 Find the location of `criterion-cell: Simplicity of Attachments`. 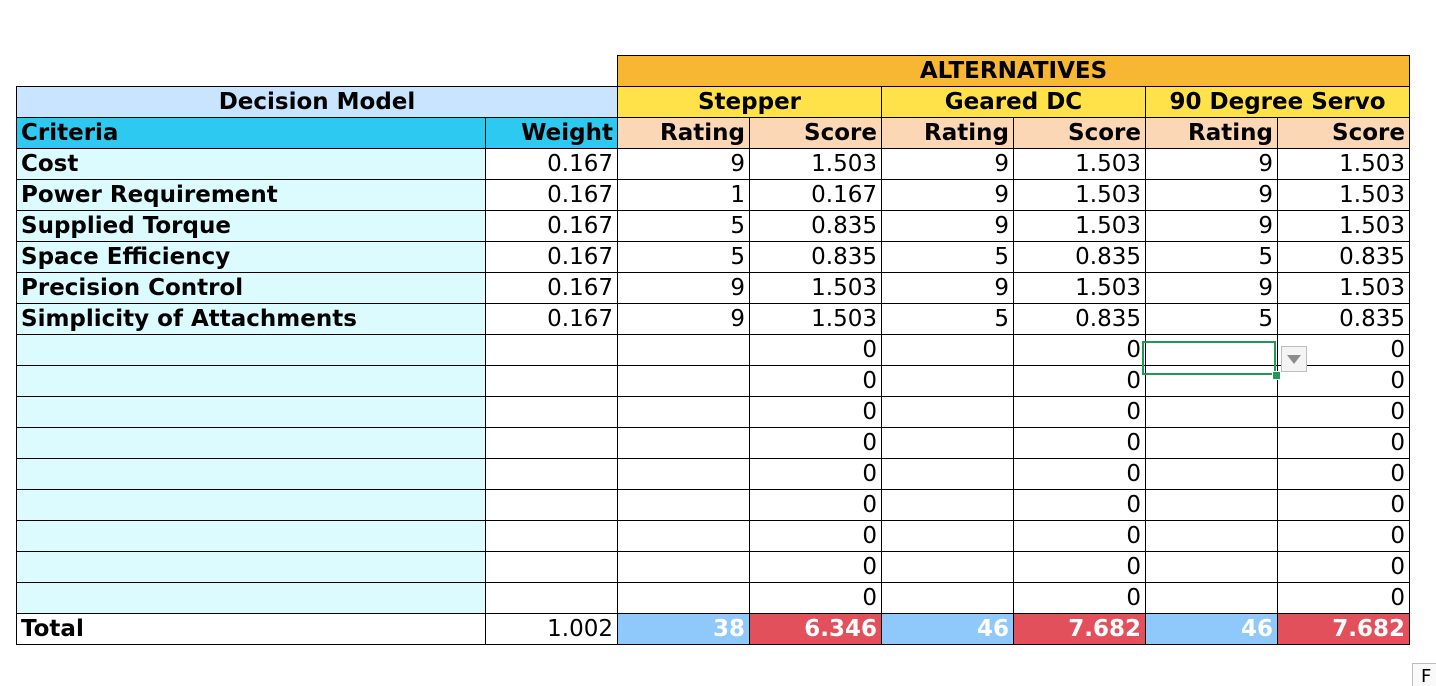

criterion-cell: Simplicity of Attachments is located at coordinates (251, 319).